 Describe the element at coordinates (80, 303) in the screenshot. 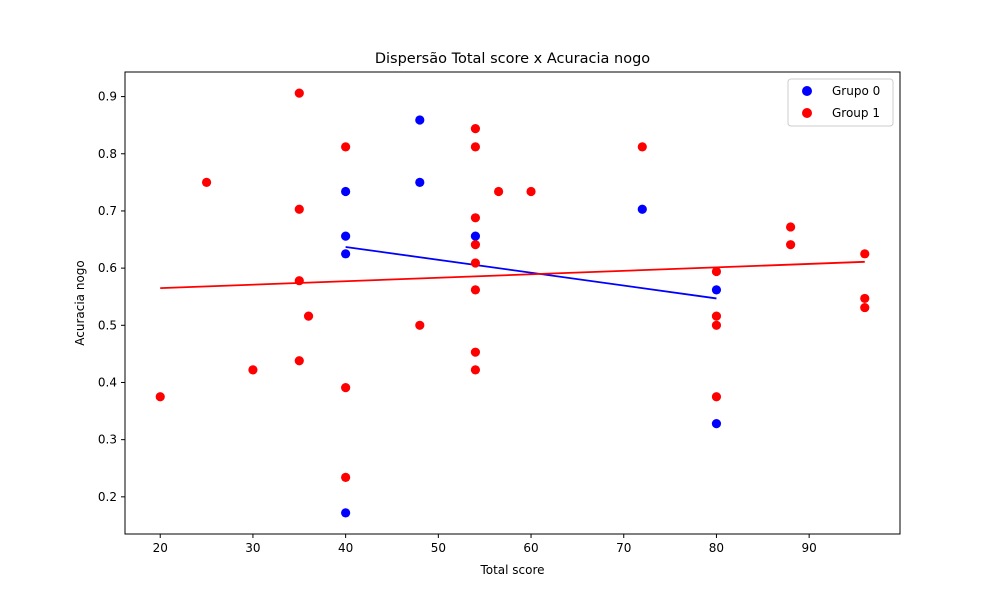

I see `y-axis-title: Acuracia nogo` at that location.